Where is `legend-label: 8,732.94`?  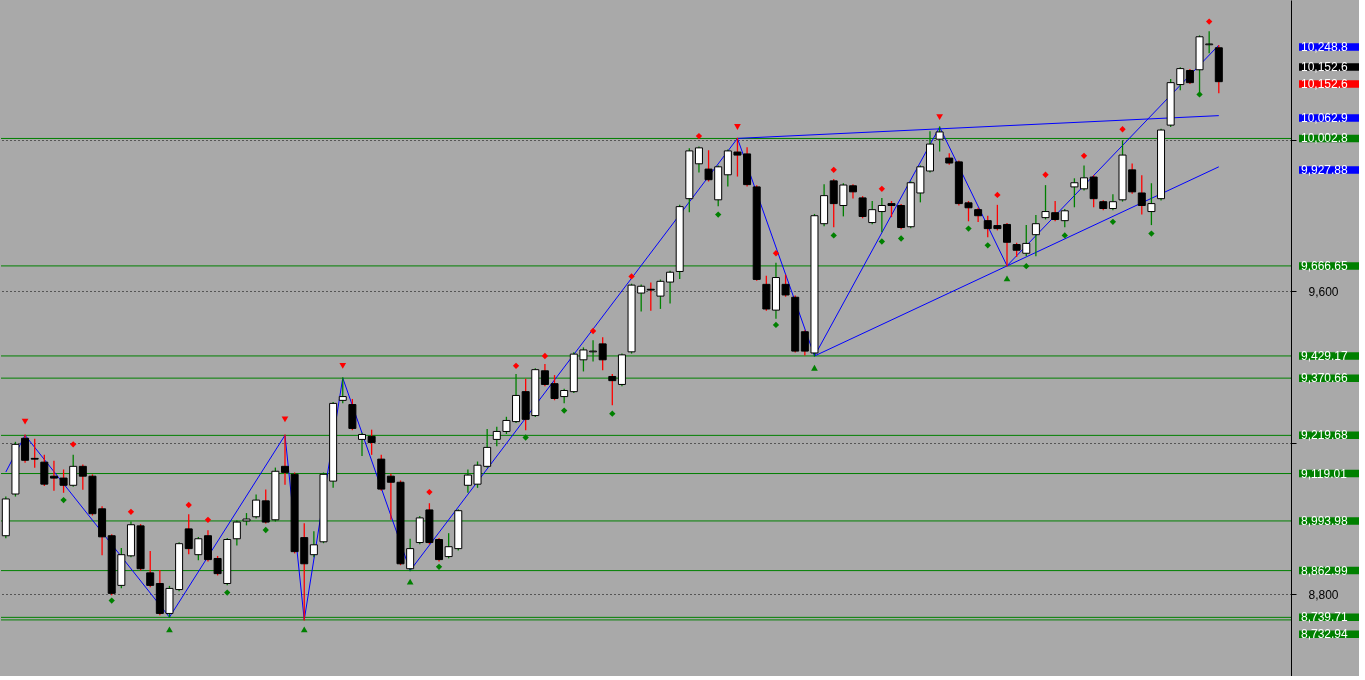 legend-label: 8,732.94 is located at coordinates (1325, 634).